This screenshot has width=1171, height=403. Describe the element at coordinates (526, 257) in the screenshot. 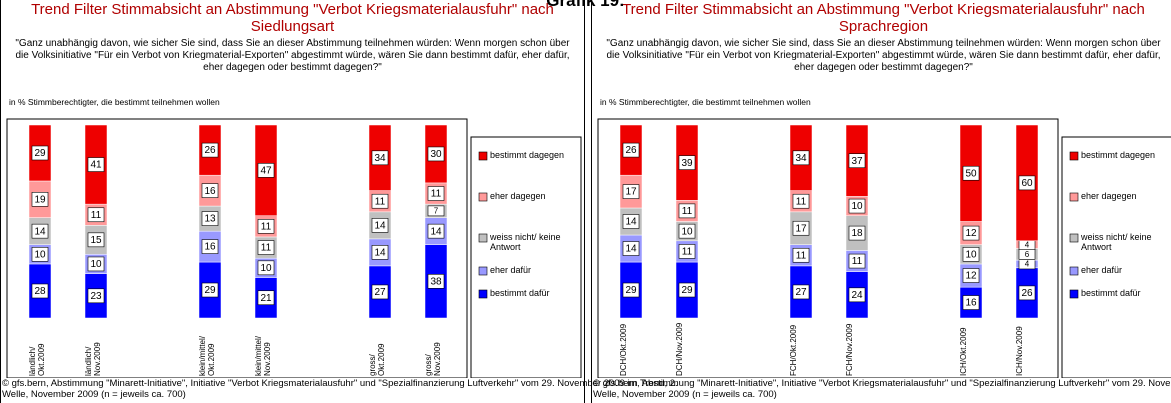

I see `legend-frame` at that location.